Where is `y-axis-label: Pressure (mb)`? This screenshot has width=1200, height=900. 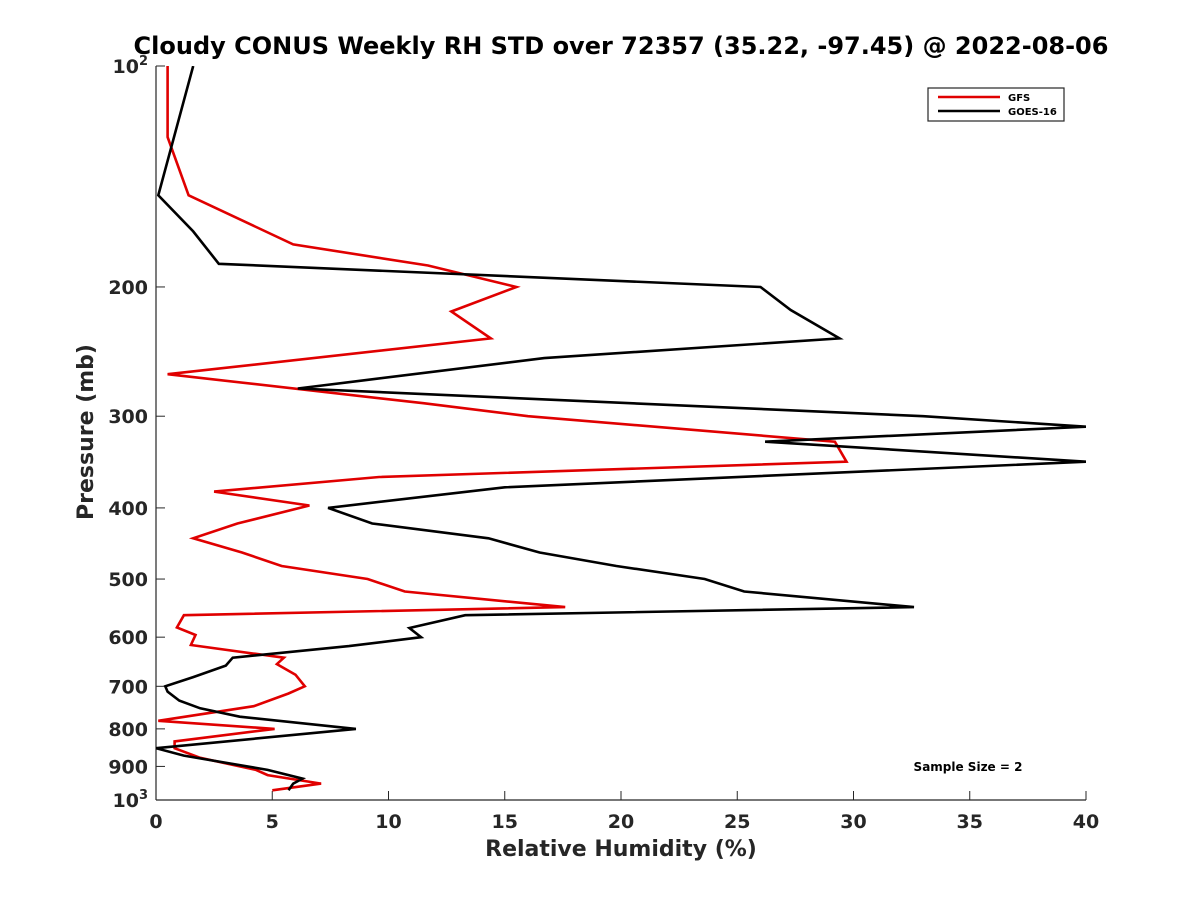
y-axis-label: Pressure (mb) is located at coordinates (86, 432).